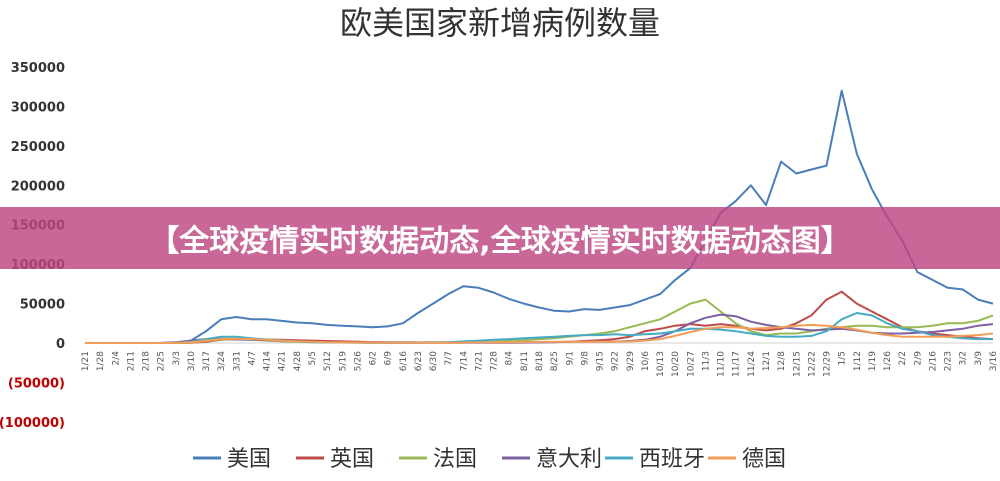 The height and width of the screenshot is (481, 1000). I want to click on x-tick-label: 12/29, so click(828, 364).